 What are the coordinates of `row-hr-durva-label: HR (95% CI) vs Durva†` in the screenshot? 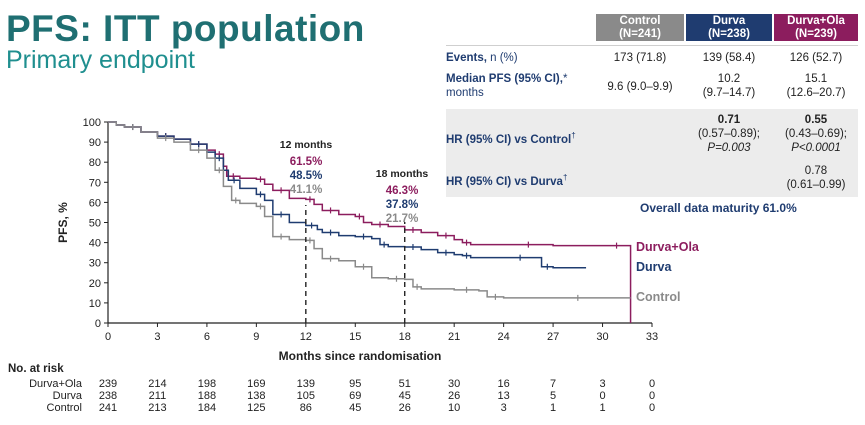 It's located at (506, 180).